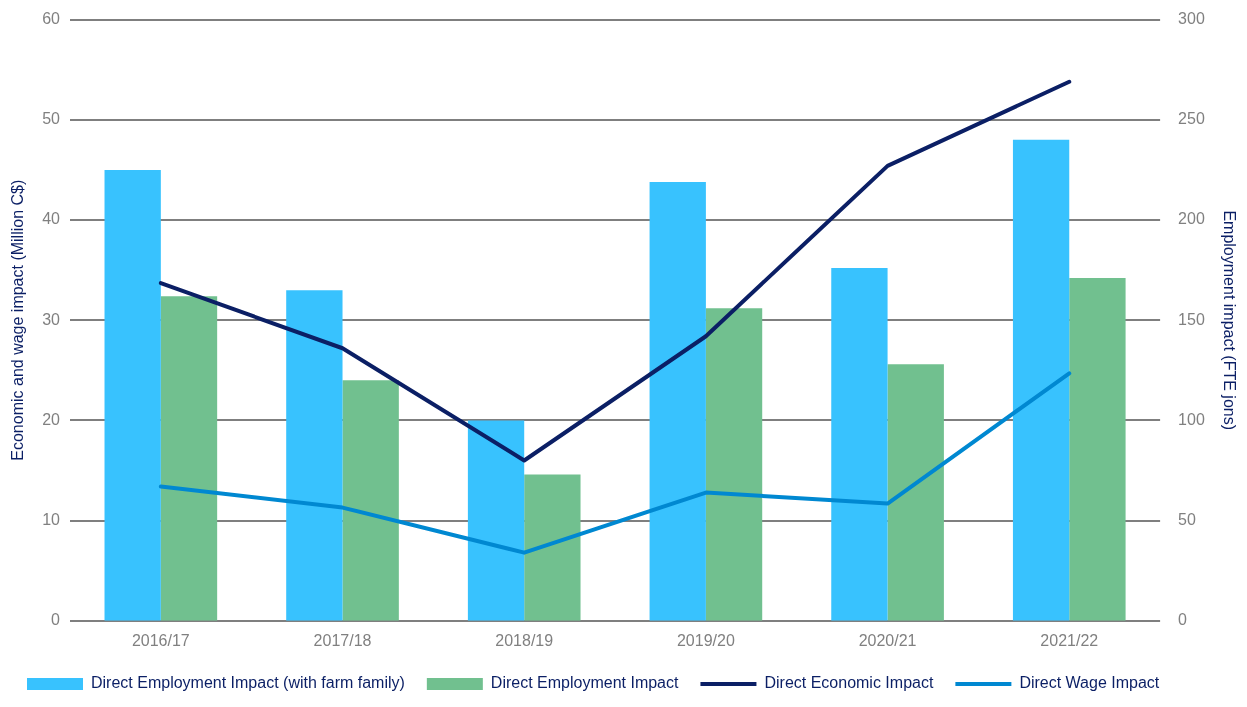 This screenshot has width=1247, height=707. I want to click on y2-axis-title: Employment impact (FTE jons), so click(1229, 320).